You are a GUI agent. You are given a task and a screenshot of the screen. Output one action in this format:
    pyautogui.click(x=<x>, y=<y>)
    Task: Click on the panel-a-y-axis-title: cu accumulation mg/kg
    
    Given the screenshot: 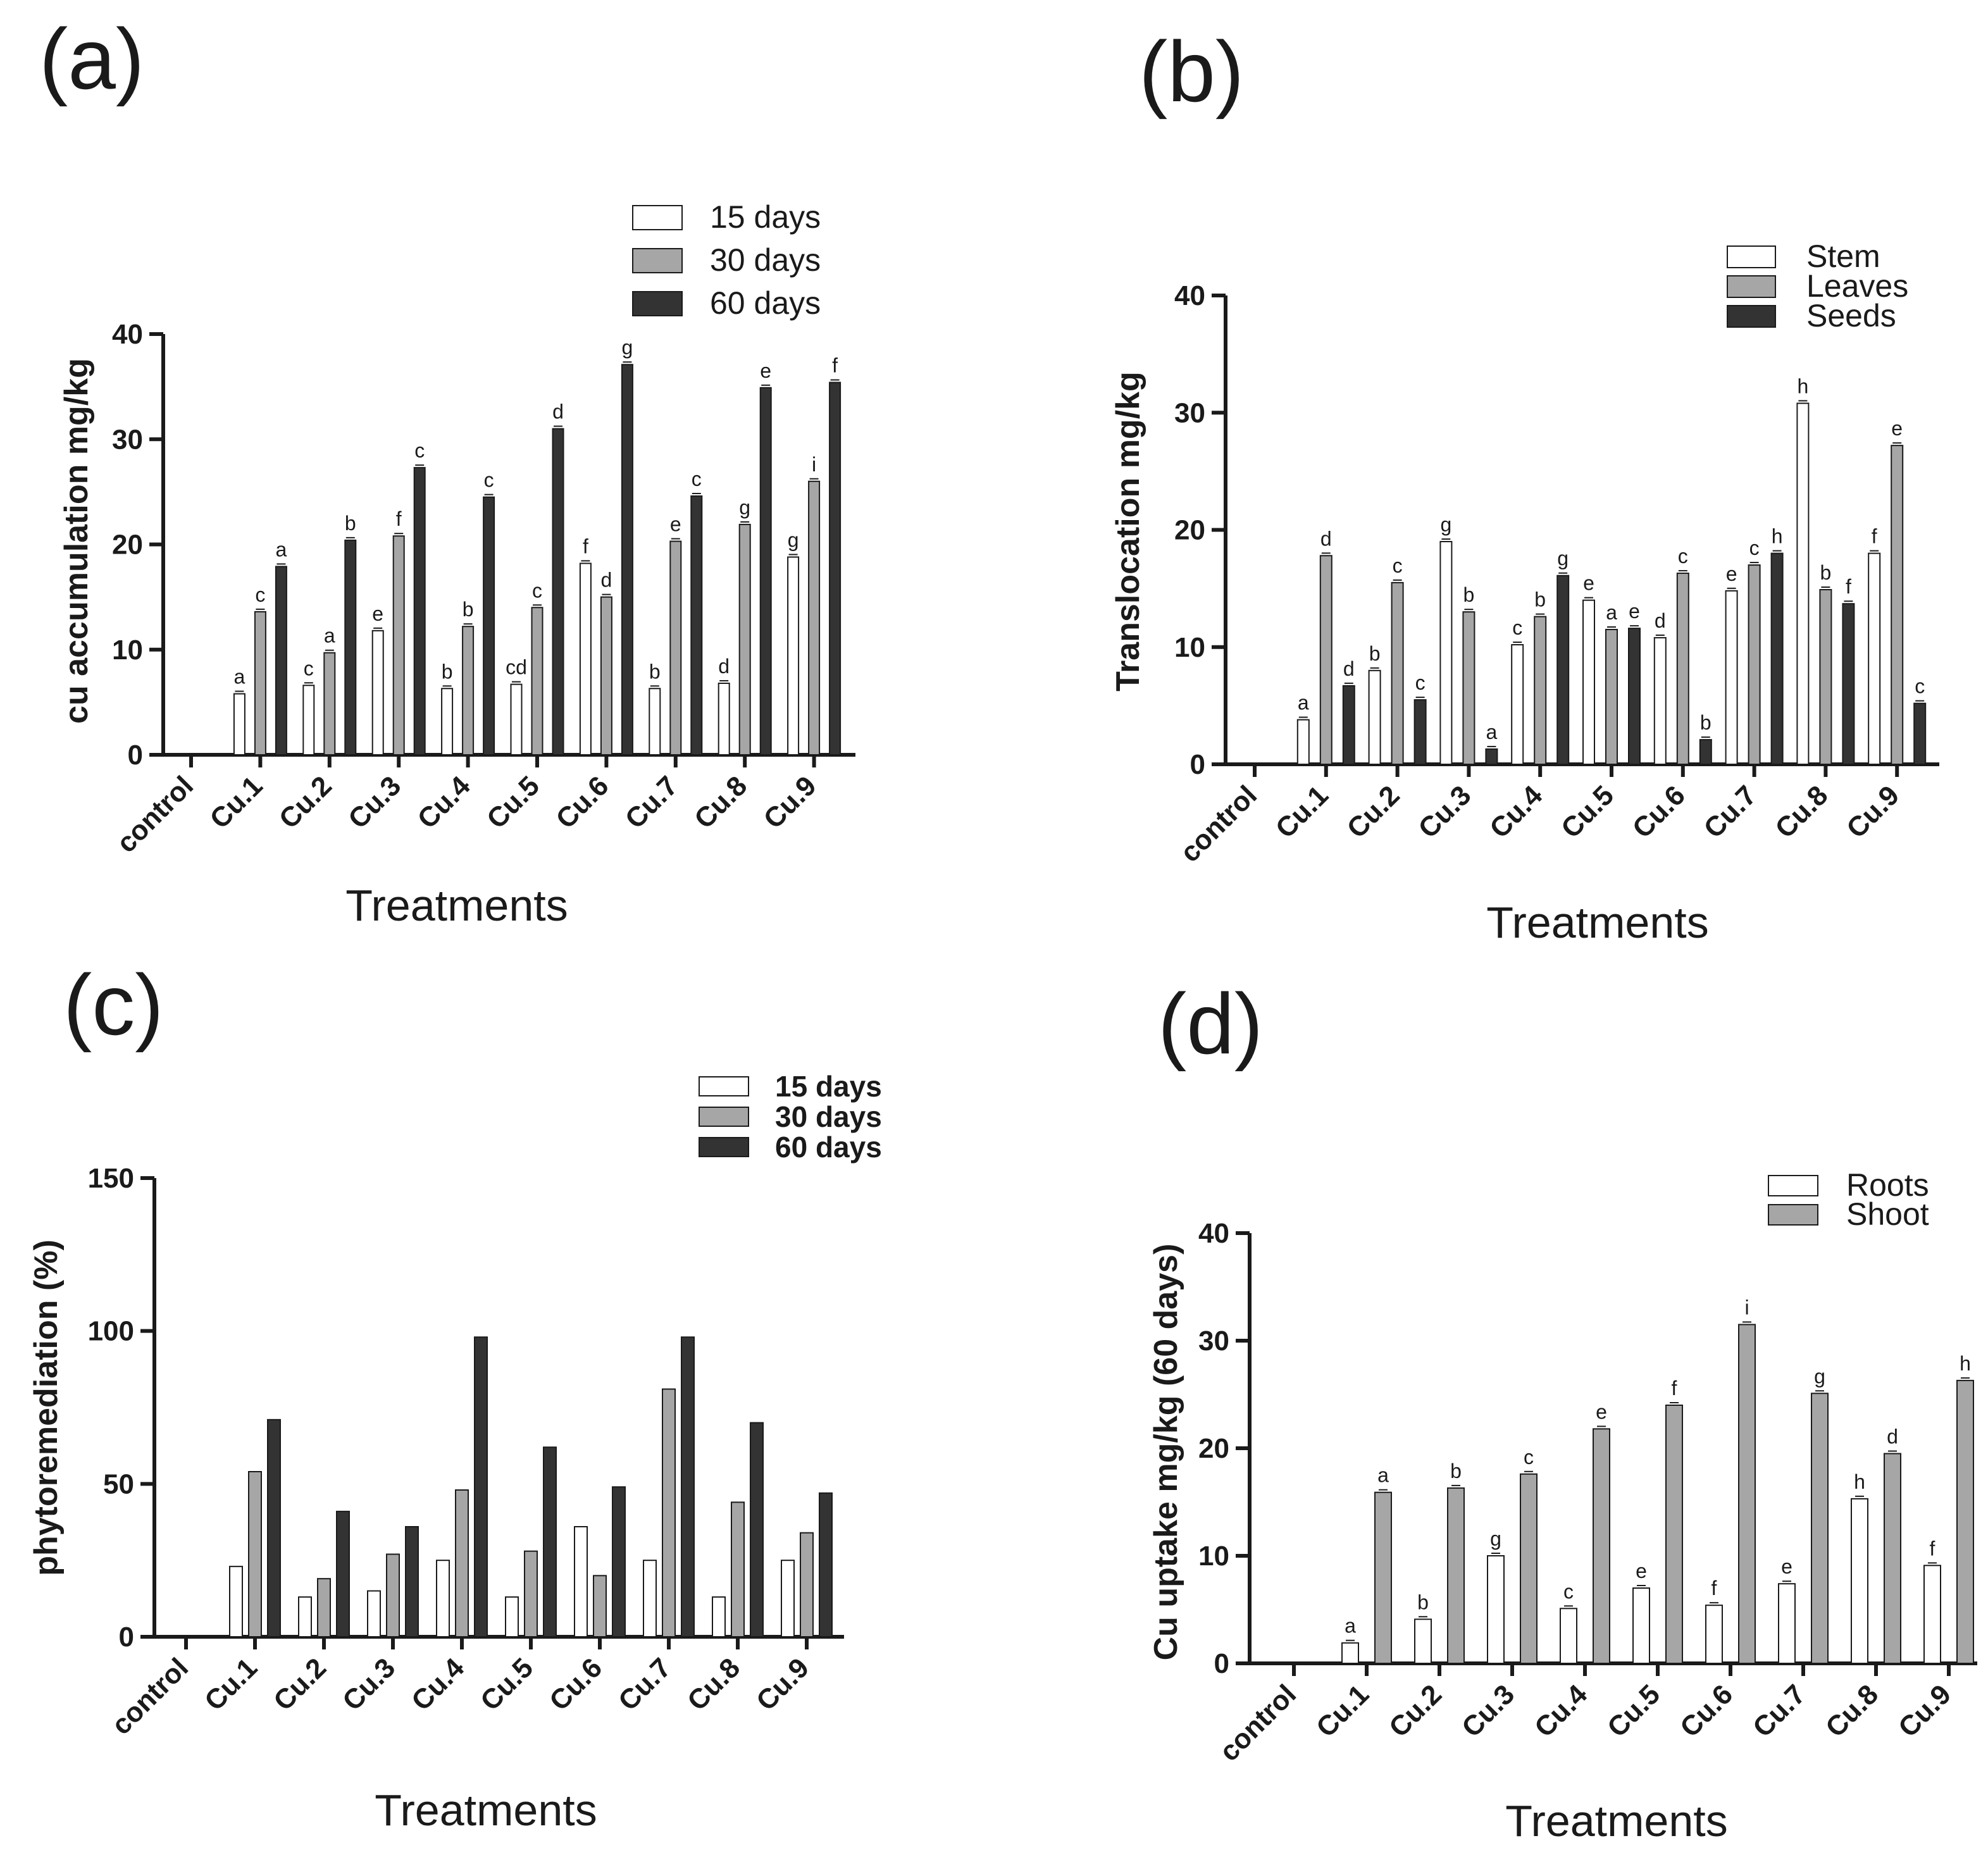 What is the action you would take?
    pyautogui.click(x=77, y=541)
    